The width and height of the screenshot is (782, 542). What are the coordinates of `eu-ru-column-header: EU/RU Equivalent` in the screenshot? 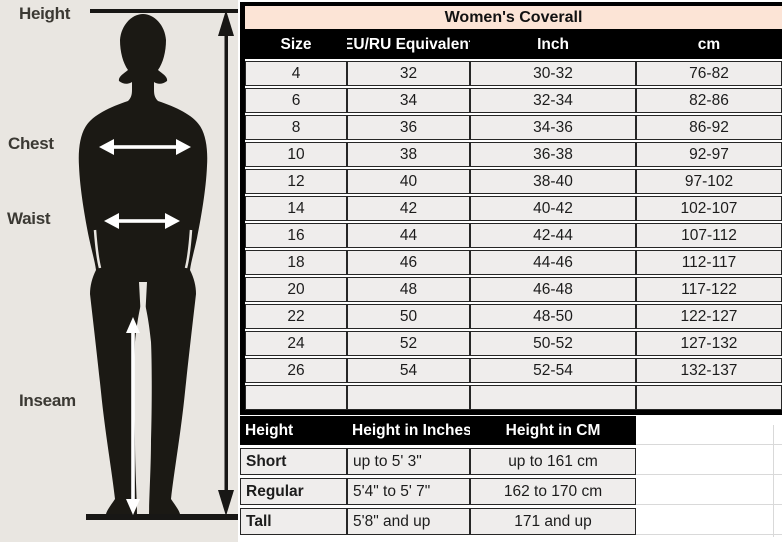 It's located at (408, 44).